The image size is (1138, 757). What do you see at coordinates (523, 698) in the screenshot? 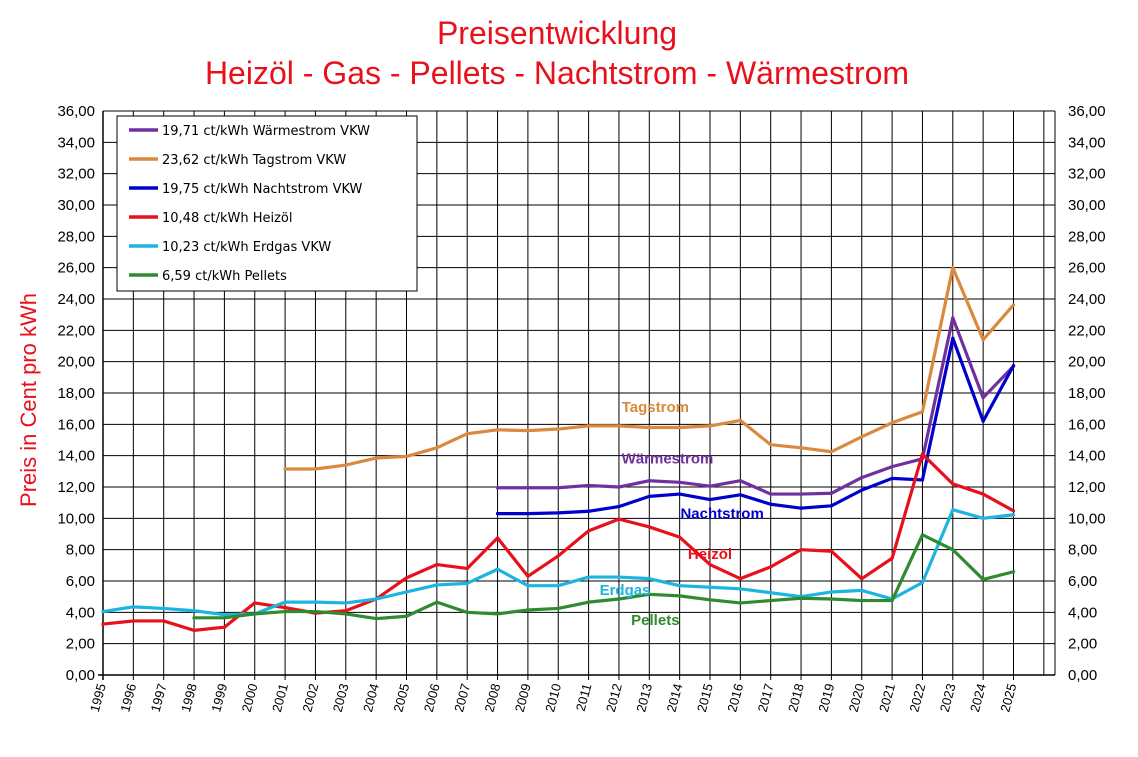
I see `x-tick-label: 2009` at bounding box center [523, 698].